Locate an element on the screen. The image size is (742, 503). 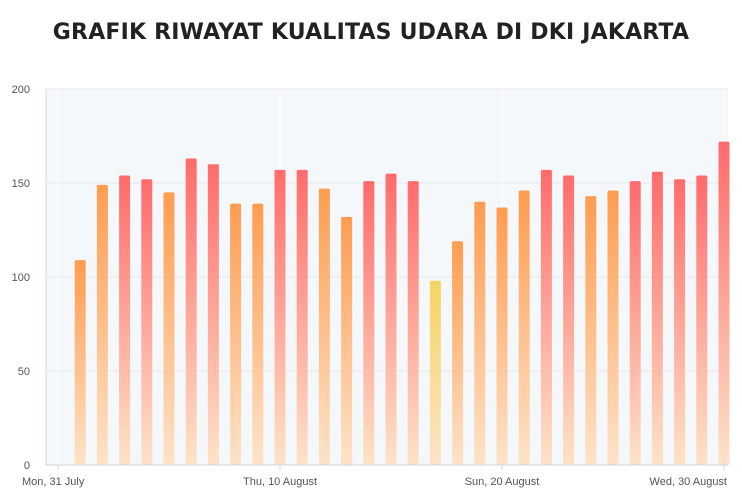
x-tick-label: Mon, 31 July is located at coordinates (53, 482).